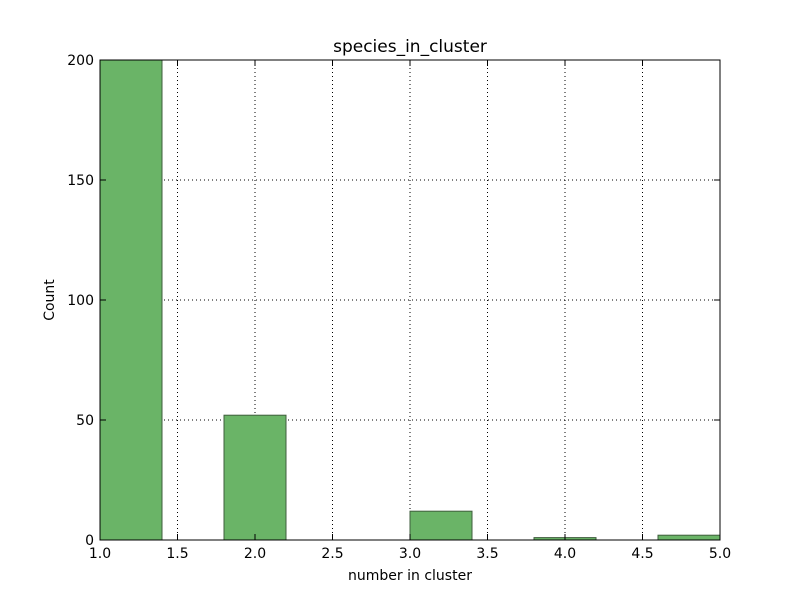 This screenshot has height=600, width=800. I want to click on x-tick-label-4: 3.0, so click(410, 554).